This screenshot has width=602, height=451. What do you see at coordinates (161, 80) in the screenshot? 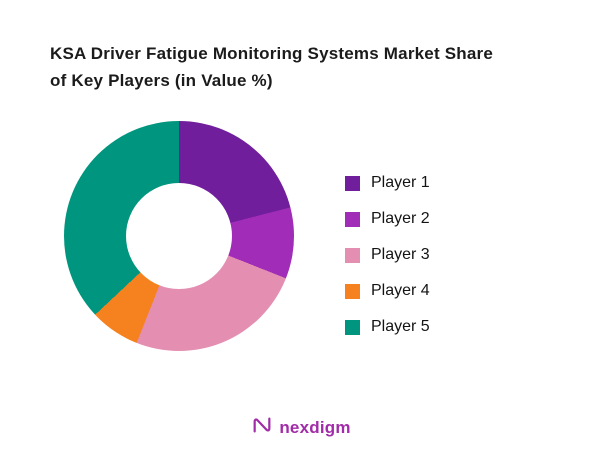
I see `chart-title-line-2: of Key Players (in Value %)` at bounding box center [161, 80].